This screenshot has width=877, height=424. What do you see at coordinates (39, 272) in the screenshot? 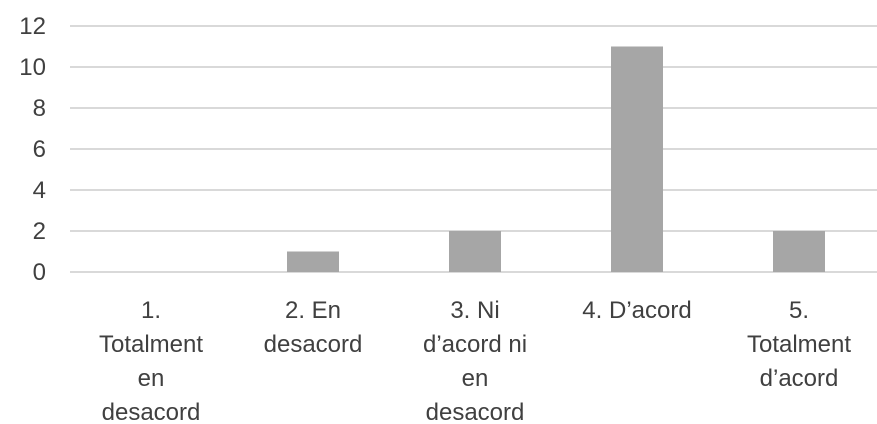
I see `y-tick-label: 0` at bounding box center [39, 272].